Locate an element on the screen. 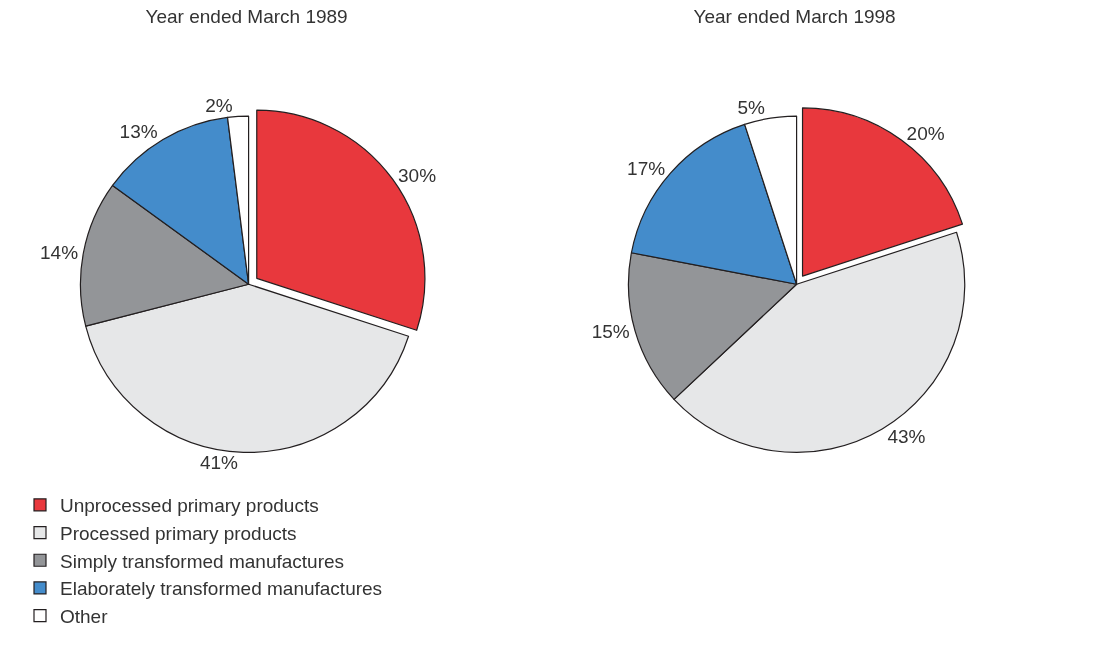 Image resolution: width=1097 pixels, height=645 pixels. data-label: 17% is located at coordinates (646, 168).